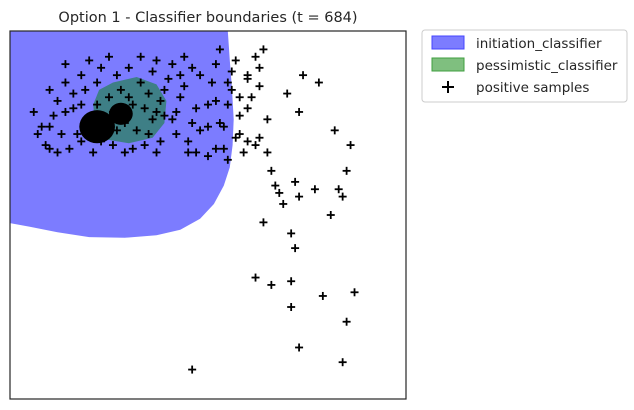 This screenshot has height=410, width=634. I want to click on legend-box, so click(524, 66).